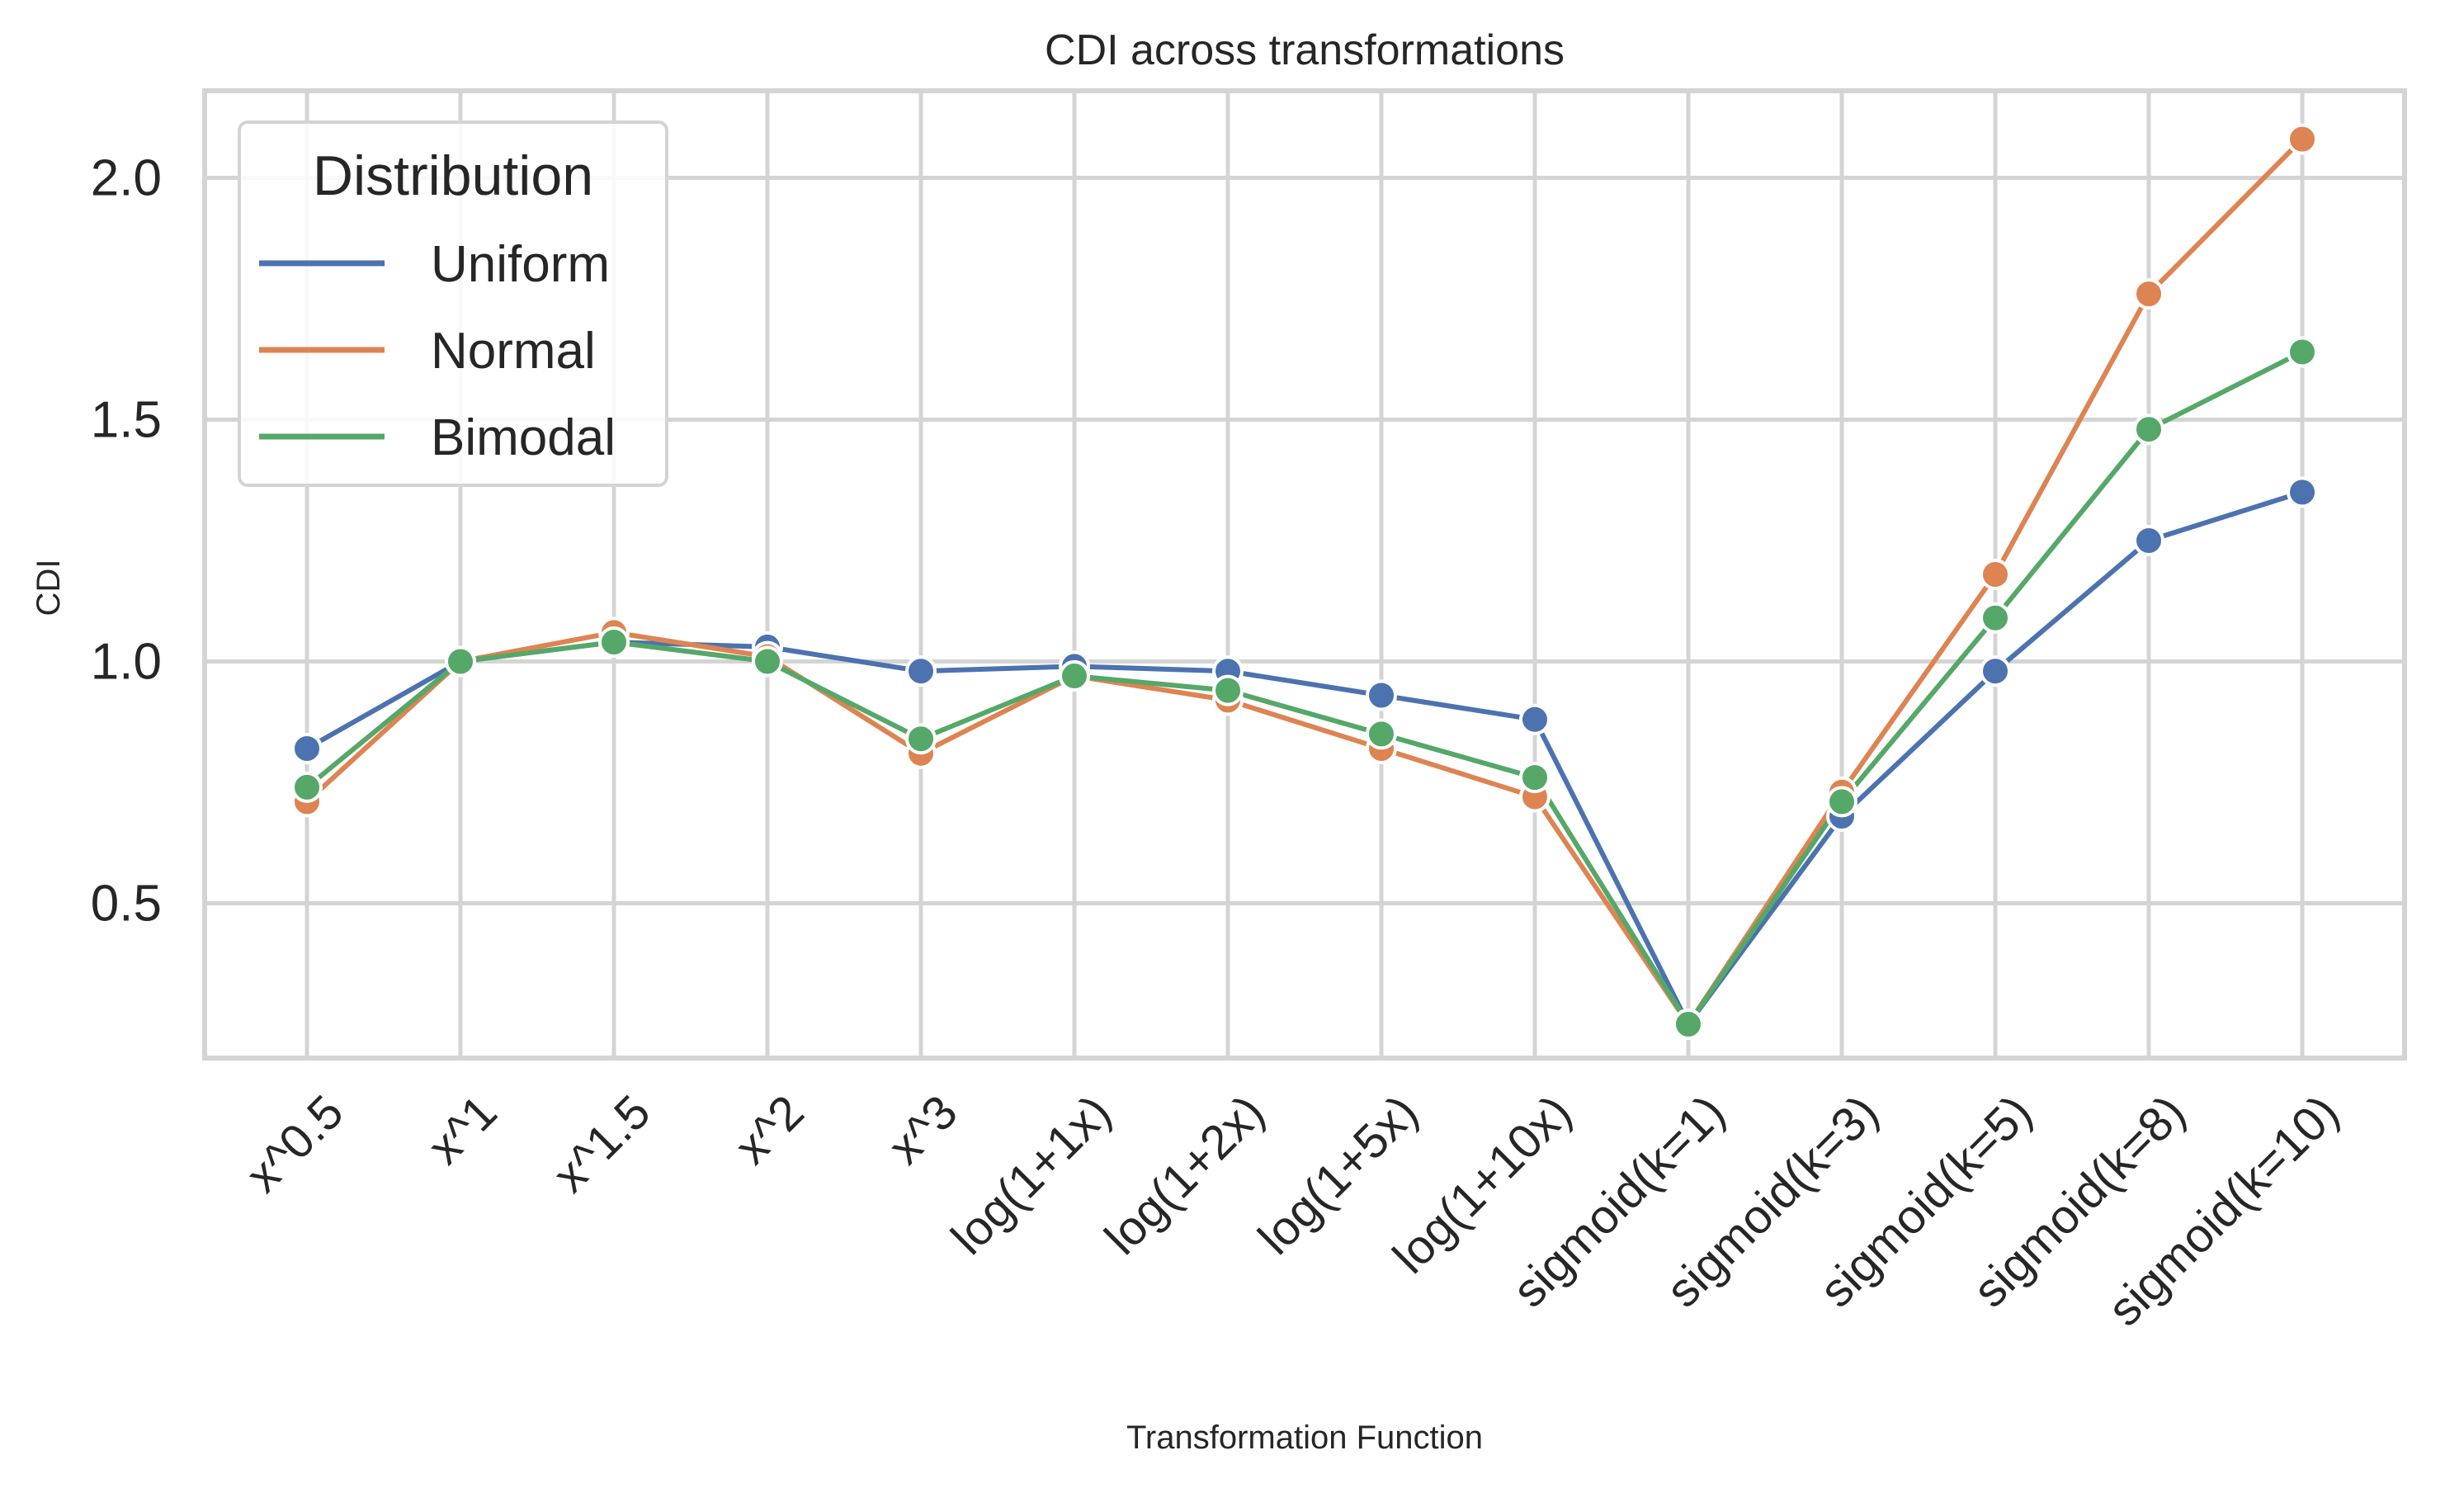 The height and width of the screenshot is (1488, 2464). I want to click on x-tick-label: x^1.5, so click(602, 1144).